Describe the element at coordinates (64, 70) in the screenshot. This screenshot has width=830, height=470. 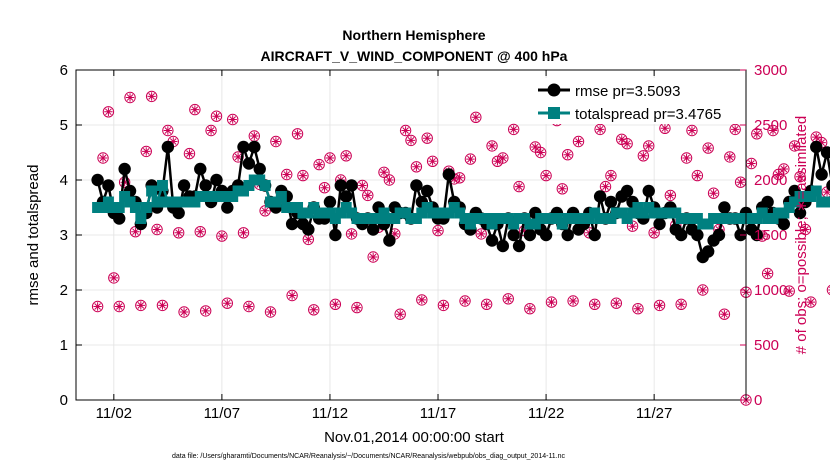
I see `y-tick-label: 6` at that location.